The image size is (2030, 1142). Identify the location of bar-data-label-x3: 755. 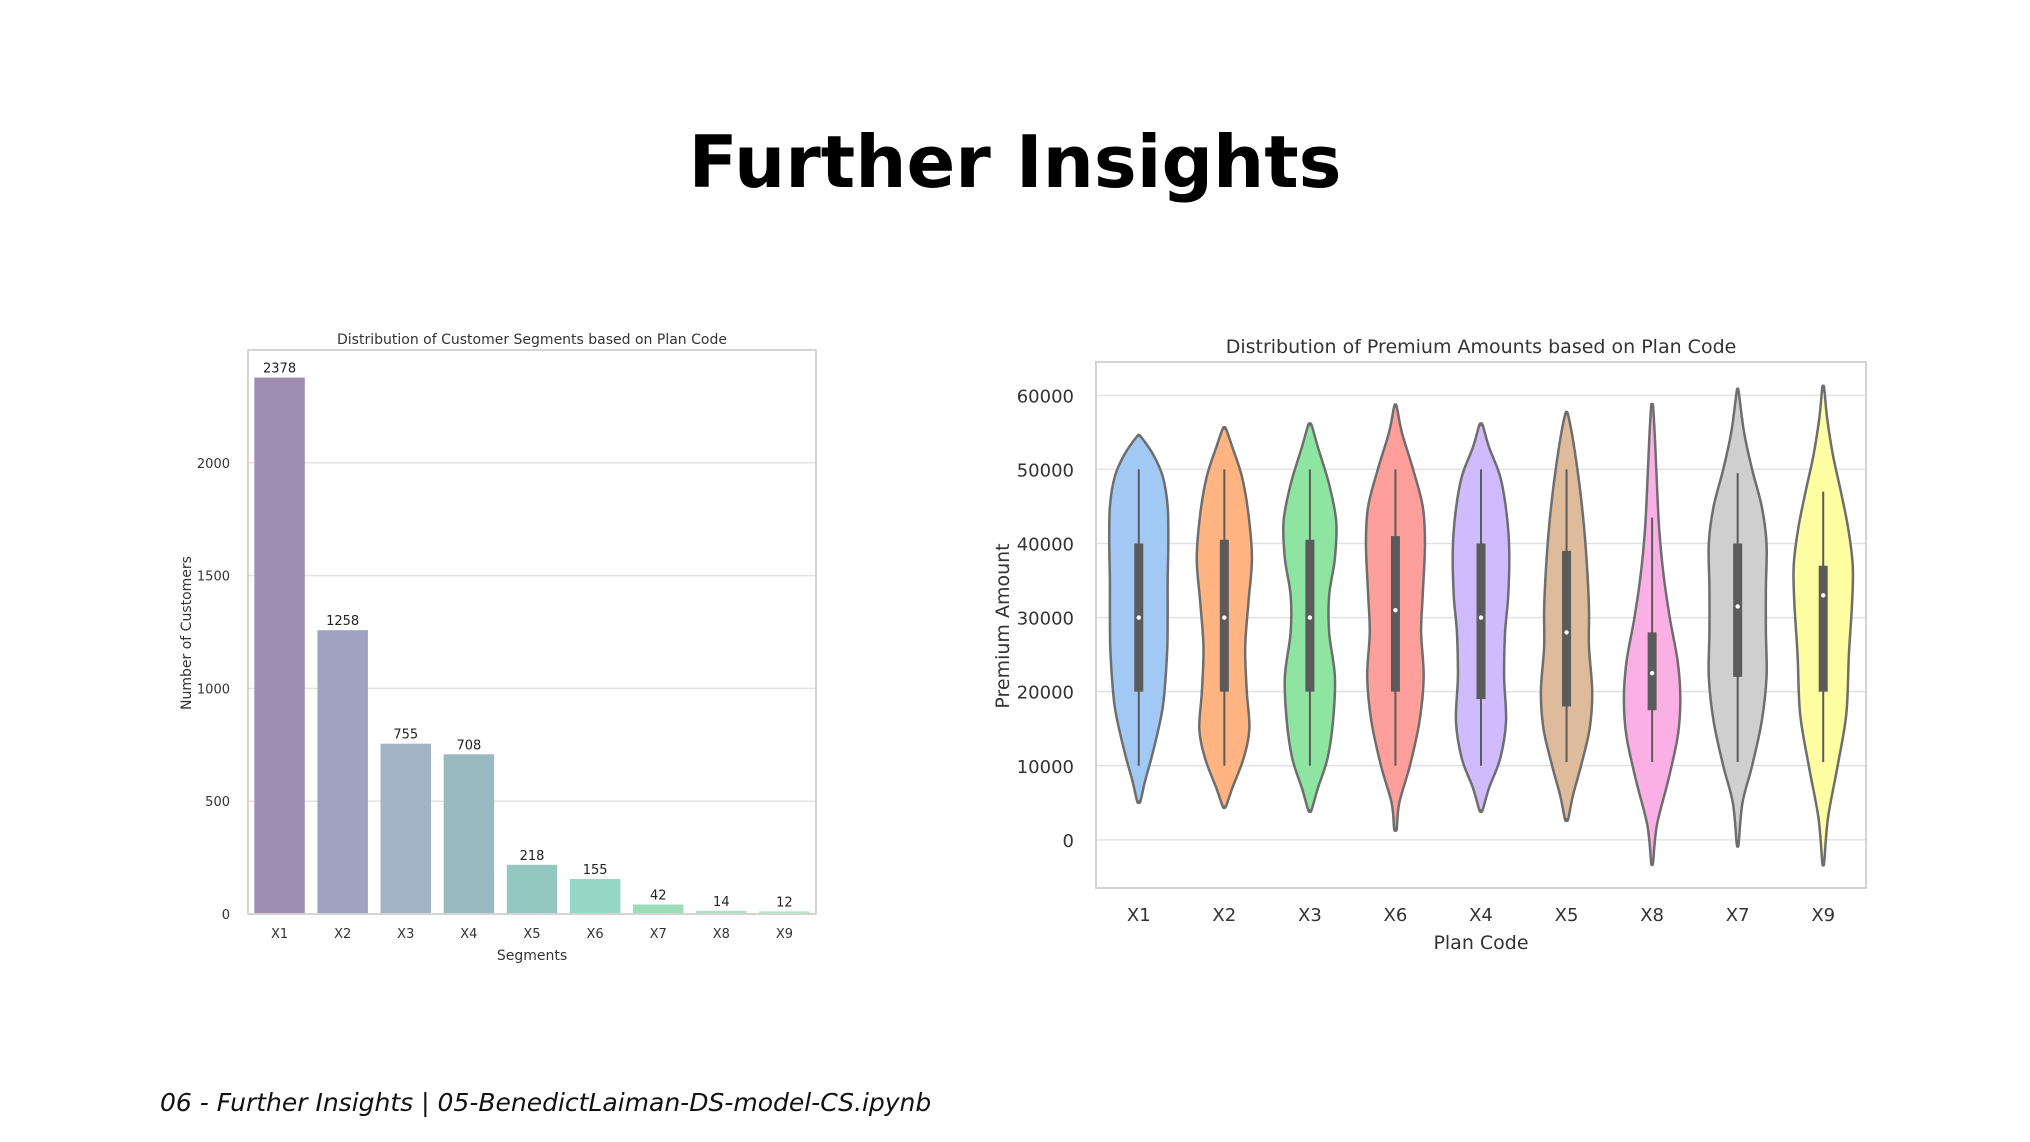
(405, 735).